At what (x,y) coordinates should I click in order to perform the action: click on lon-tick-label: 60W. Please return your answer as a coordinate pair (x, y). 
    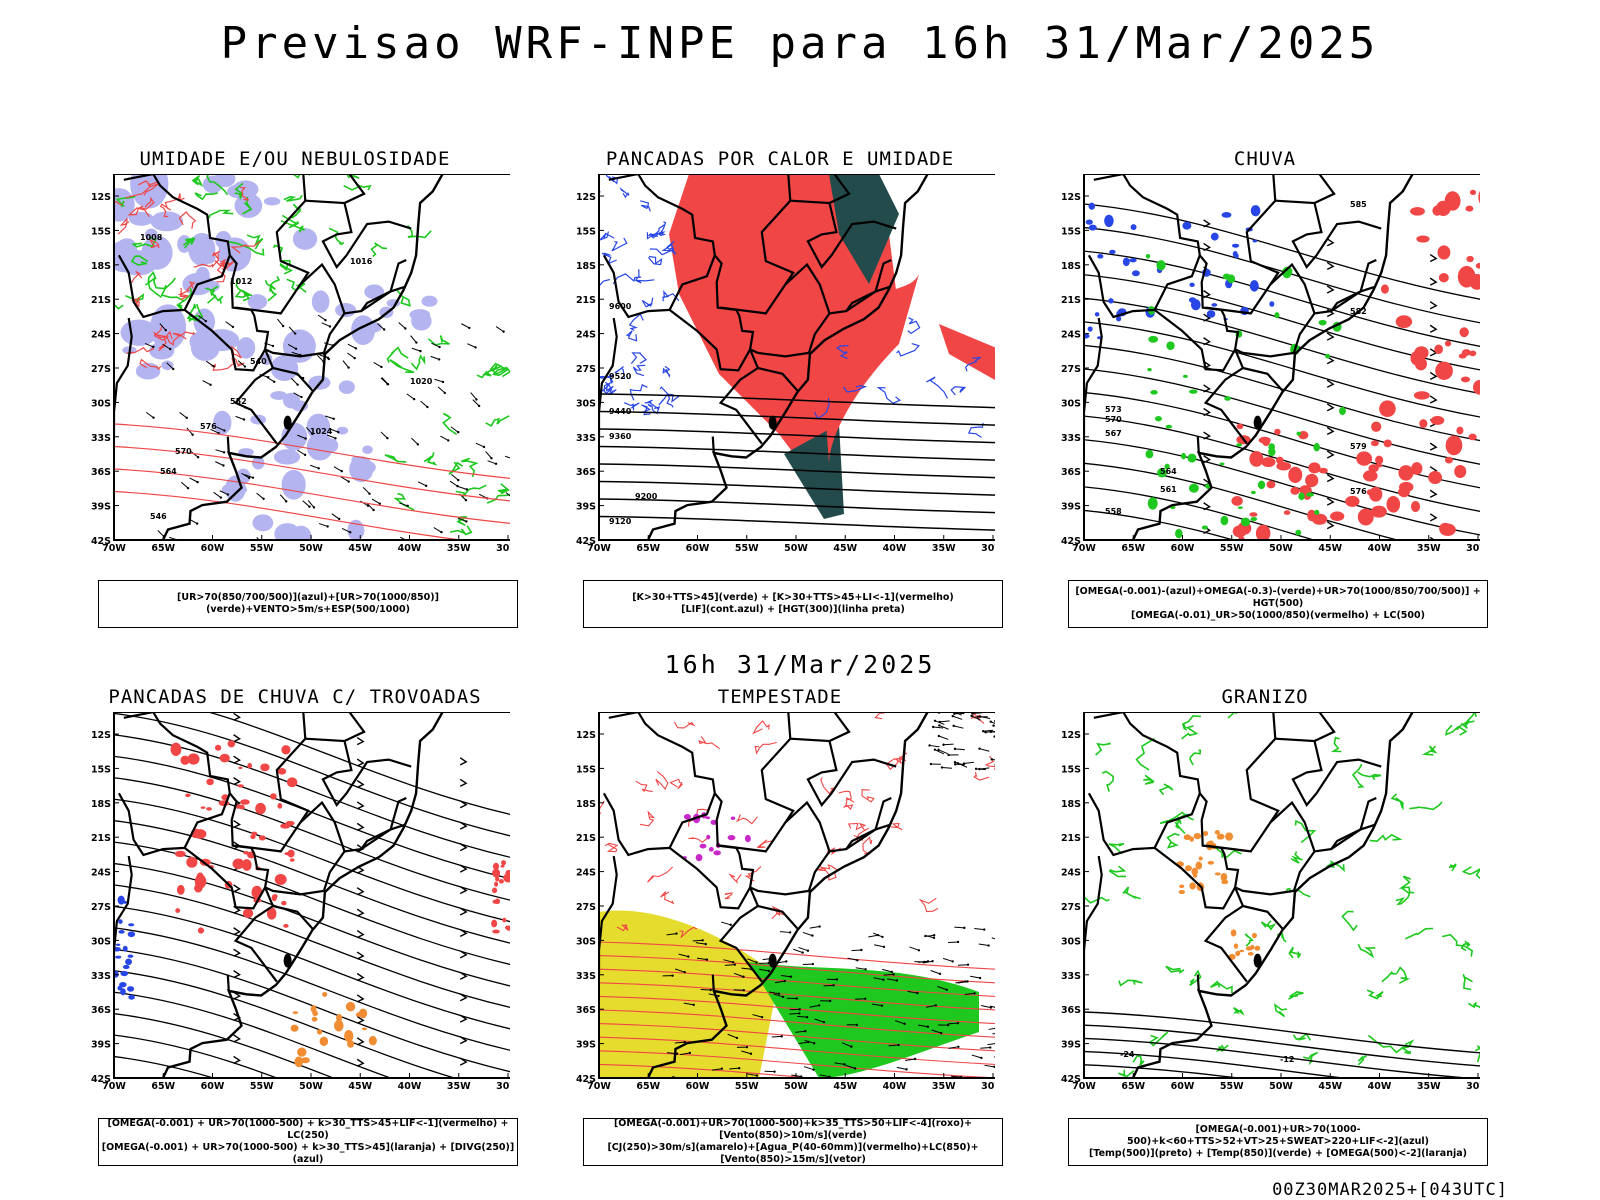
    Looking at the image, I should click on (213, 548).